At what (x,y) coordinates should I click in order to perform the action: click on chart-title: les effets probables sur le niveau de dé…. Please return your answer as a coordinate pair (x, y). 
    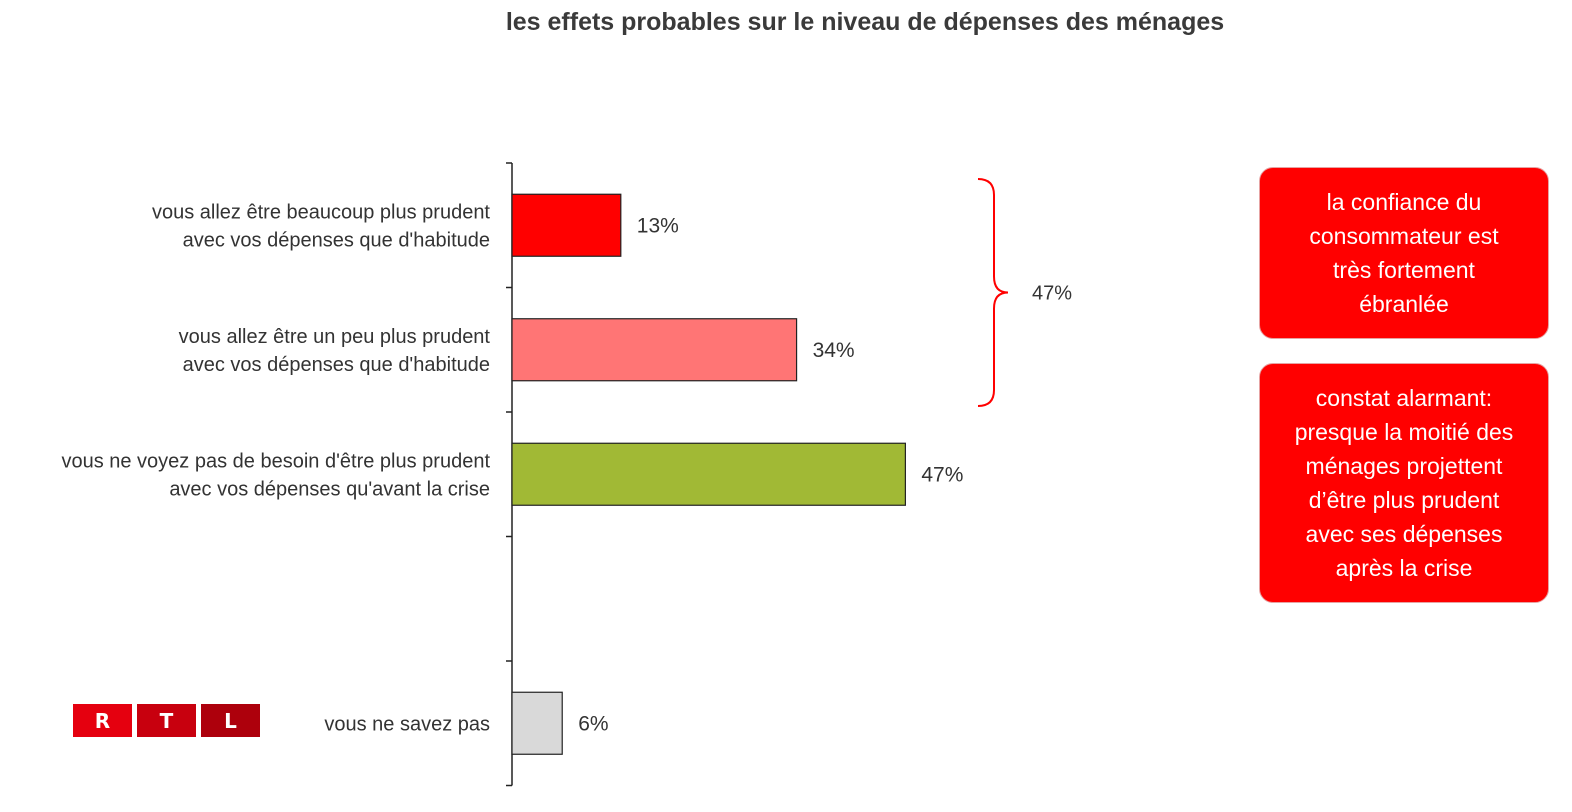
    Looking at the image, I should click on (865, 22).